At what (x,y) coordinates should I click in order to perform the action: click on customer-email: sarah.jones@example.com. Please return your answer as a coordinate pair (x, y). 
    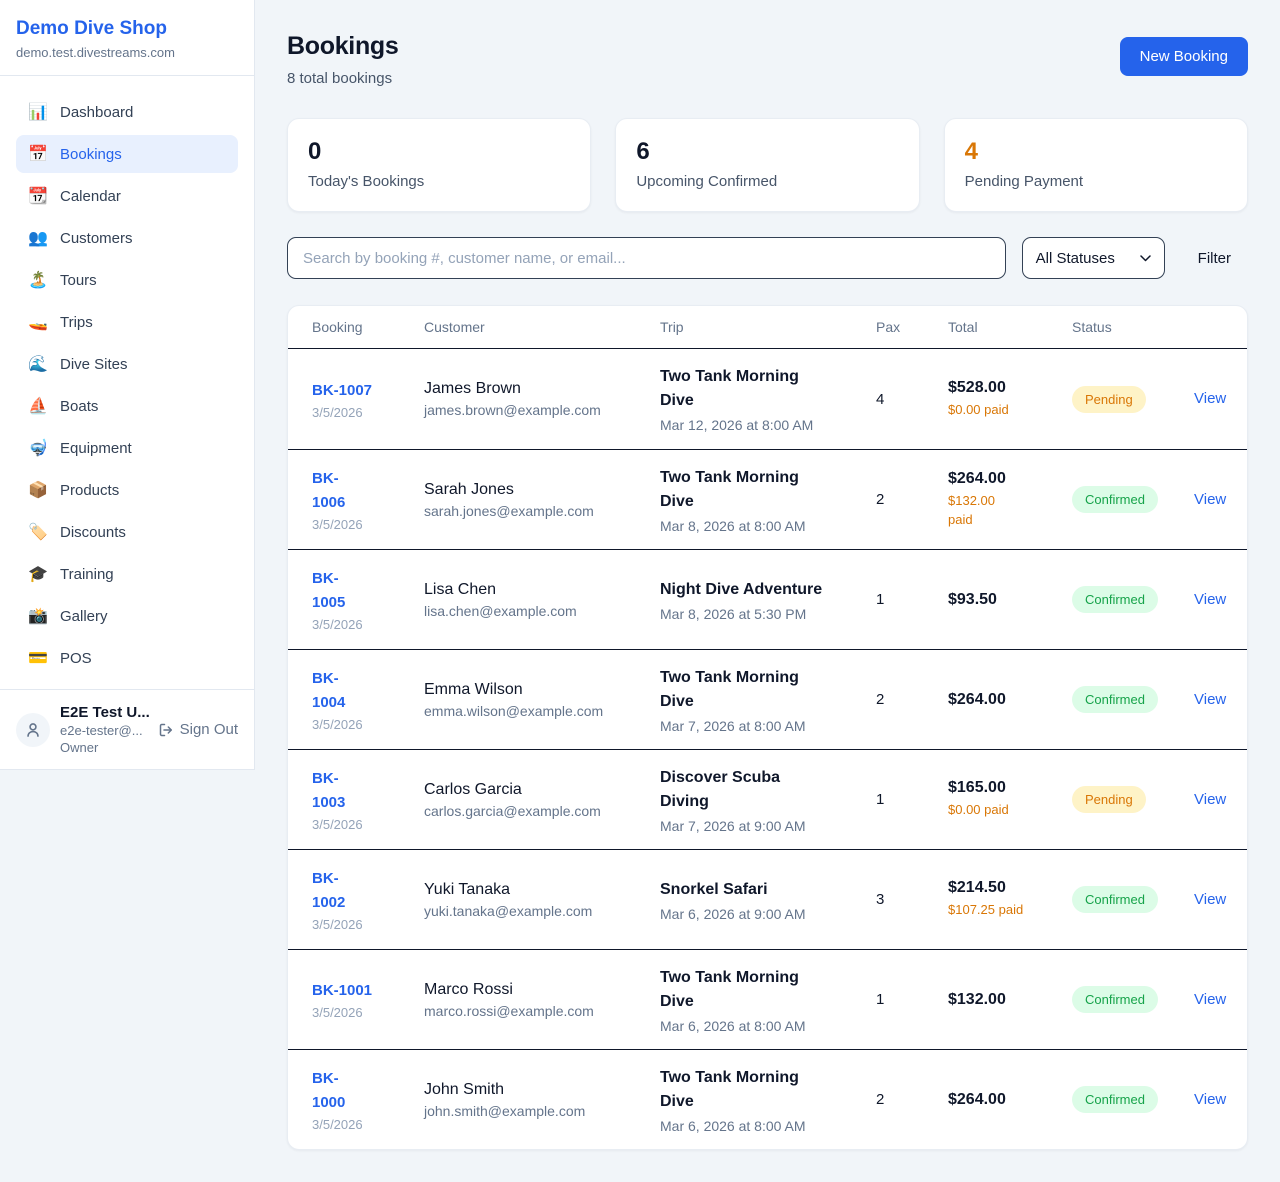
    Looking at the image, I should click on (509, 510).